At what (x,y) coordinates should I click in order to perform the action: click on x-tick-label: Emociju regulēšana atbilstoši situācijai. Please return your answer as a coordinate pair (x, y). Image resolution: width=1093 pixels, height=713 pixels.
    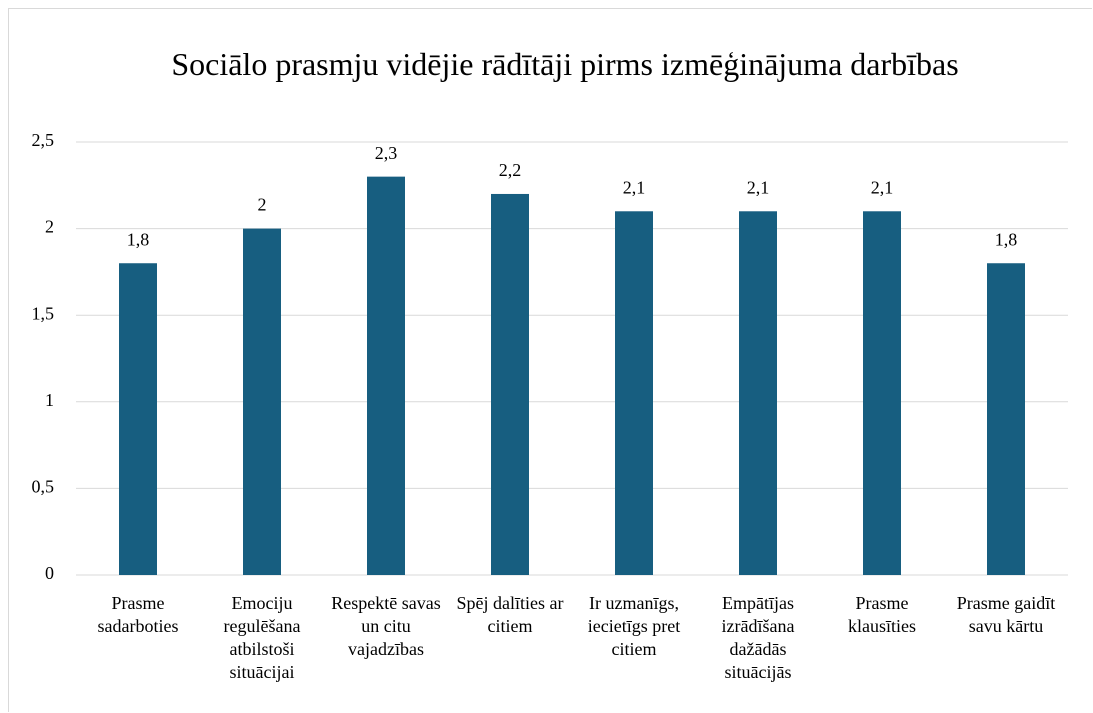
    Looking at the image, I should click on (262, 637).